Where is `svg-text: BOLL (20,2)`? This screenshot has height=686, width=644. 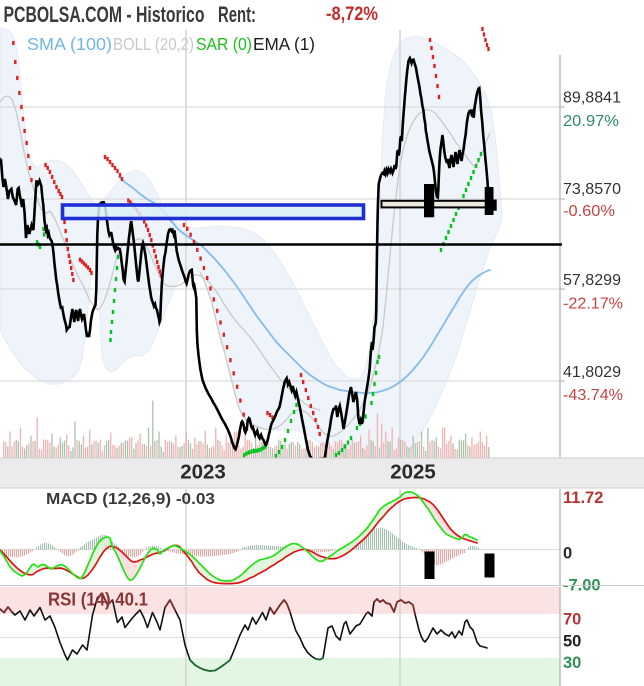
svg-text: BOLL (20,2) is located at coordinates (153, 44).